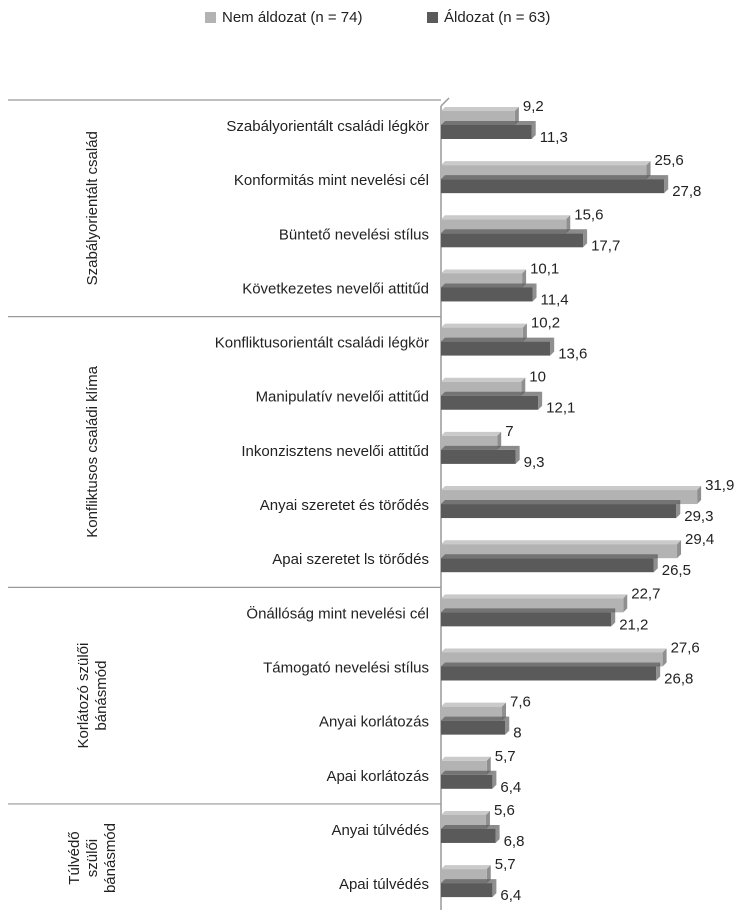 The height and width of the screenshot is (910, 753). What do you see at coordinates (445, 102) in the screenshot?
I see `axis-line` at bounding box center [445, 102].